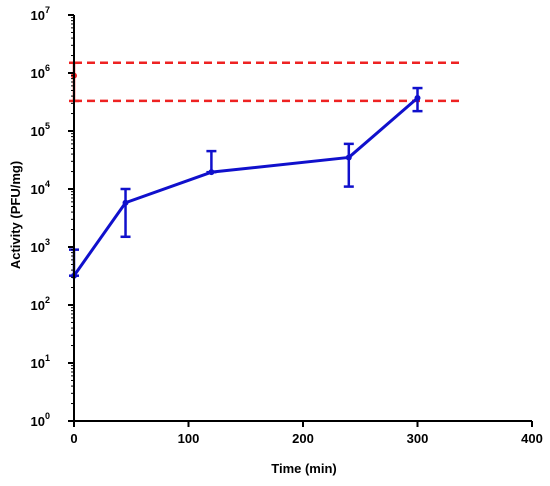 The height and width of the screenshot is (486, 550). What do you see at coordinates (40, 420) in the screenshot?
I see `y-tick-label: 10⁰` at bounding box center [40, 420].